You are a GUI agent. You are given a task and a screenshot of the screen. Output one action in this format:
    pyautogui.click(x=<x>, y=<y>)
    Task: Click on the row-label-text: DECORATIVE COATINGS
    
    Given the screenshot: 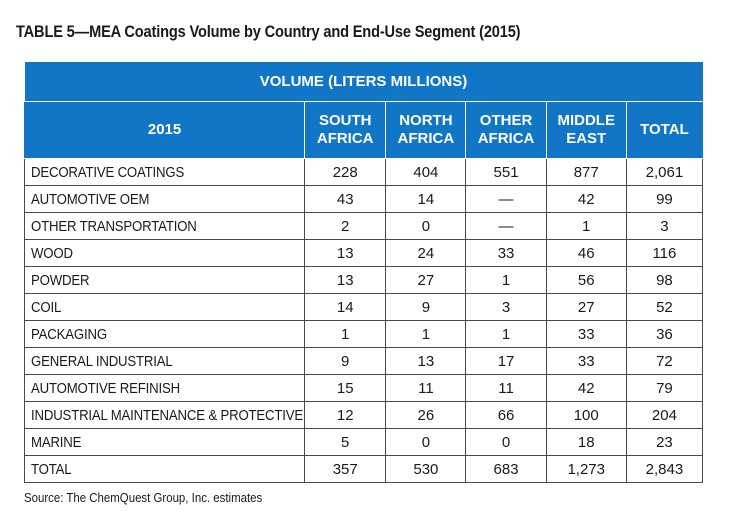 What is the action you would take?
    pyautogui.click(x=108, y=172)
    